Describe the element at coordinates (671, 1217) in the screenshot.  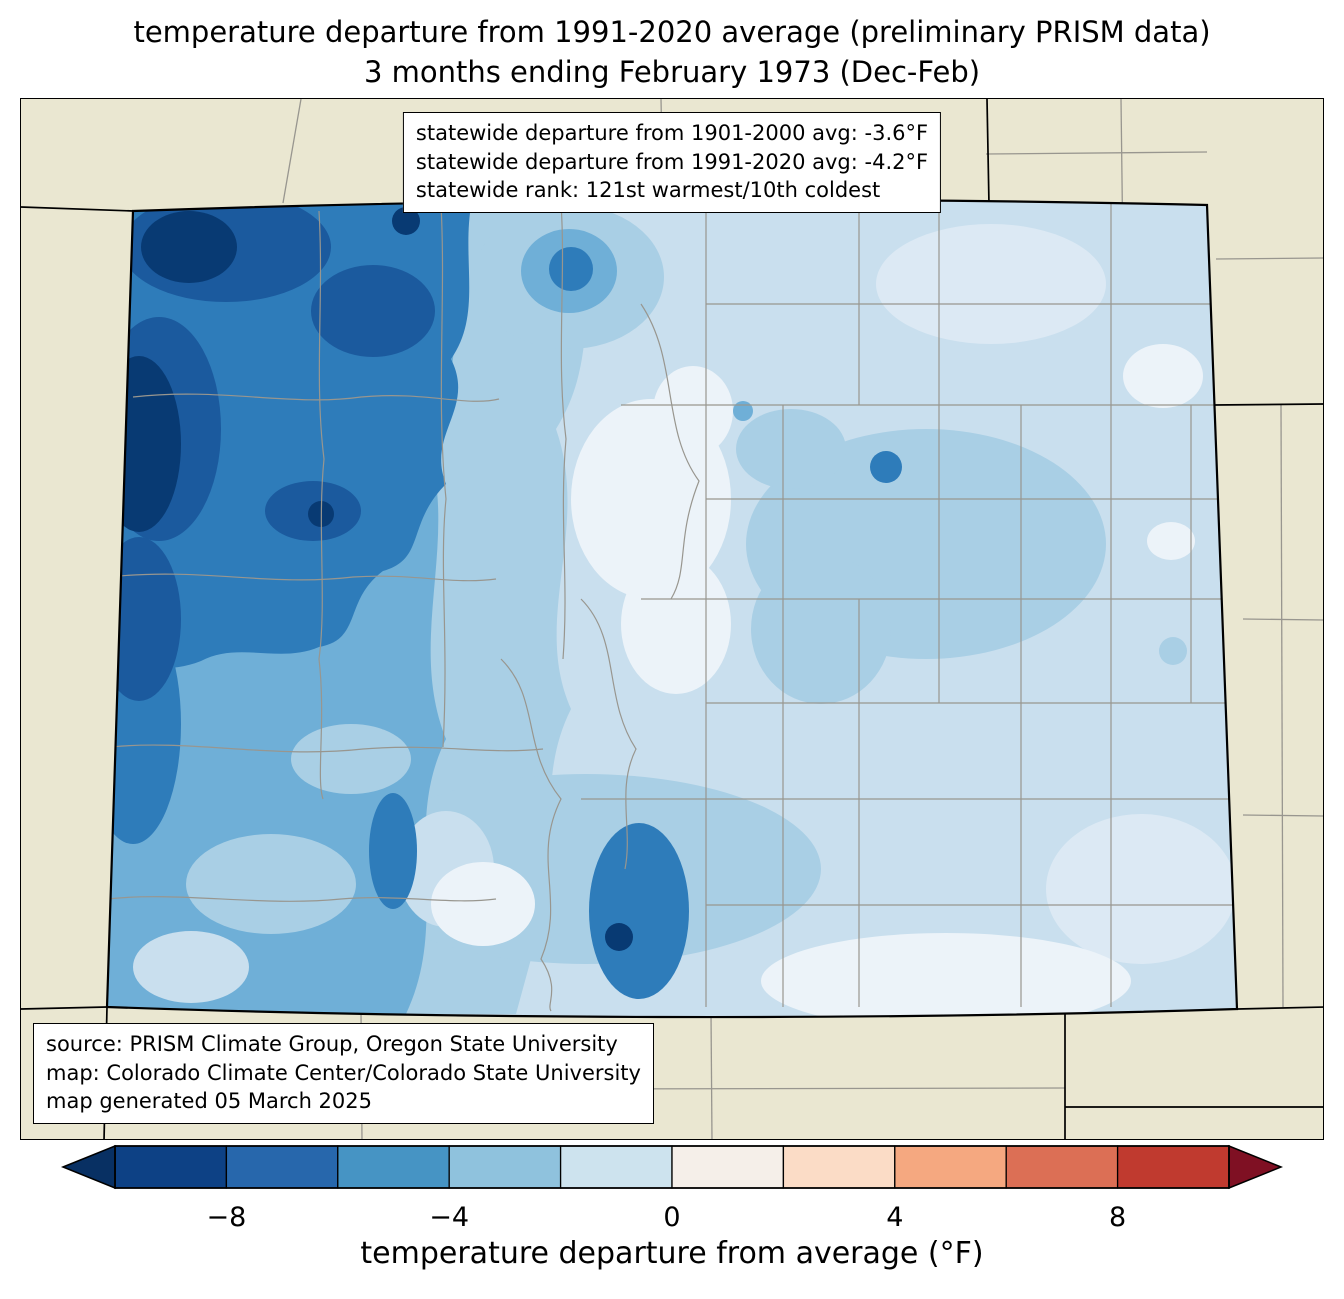
I see `colorbar-tick-label: 0` at that location.